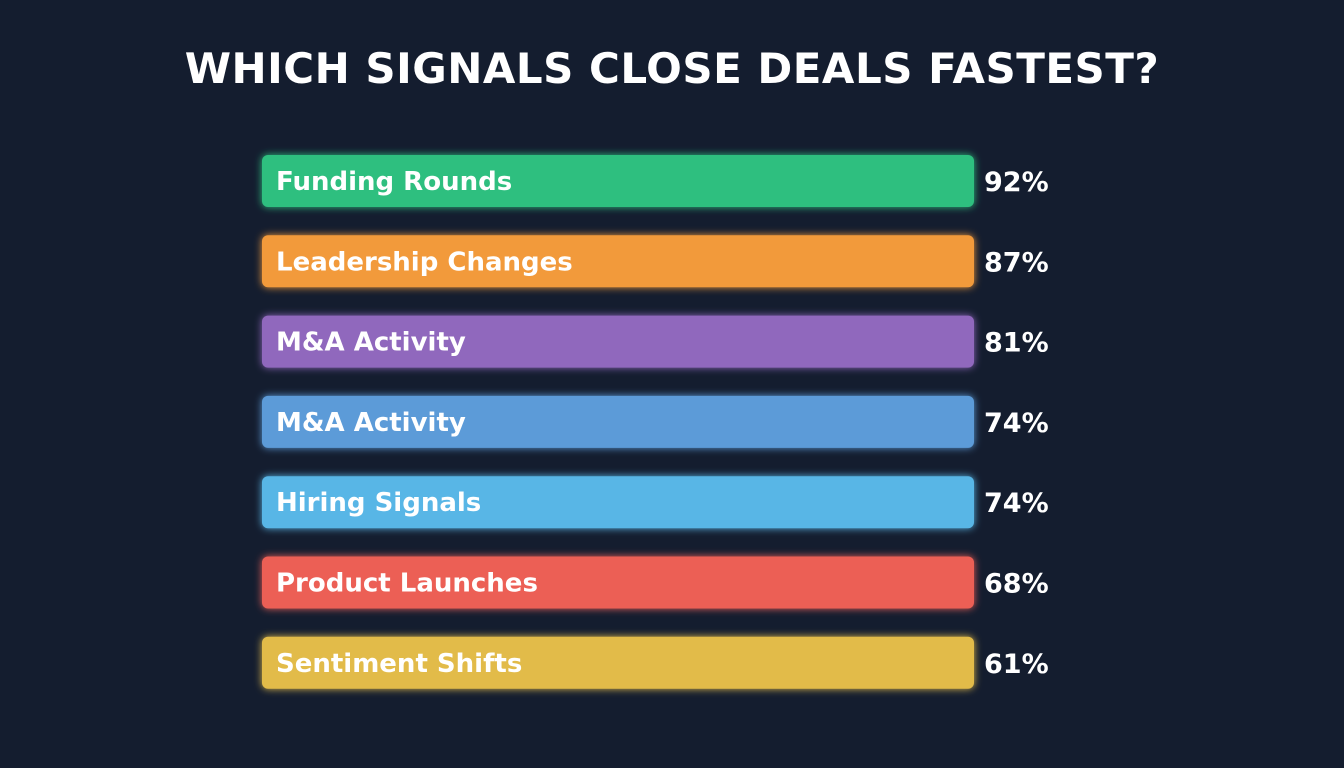 Image resolution: width=1344 pixels, height=768 pixels. Describe the element at coordinates (672, 68) in the screenshot. I see `chart-title: WHICH SIGNALS CLOSE DEALS FASTEST?` at that location.